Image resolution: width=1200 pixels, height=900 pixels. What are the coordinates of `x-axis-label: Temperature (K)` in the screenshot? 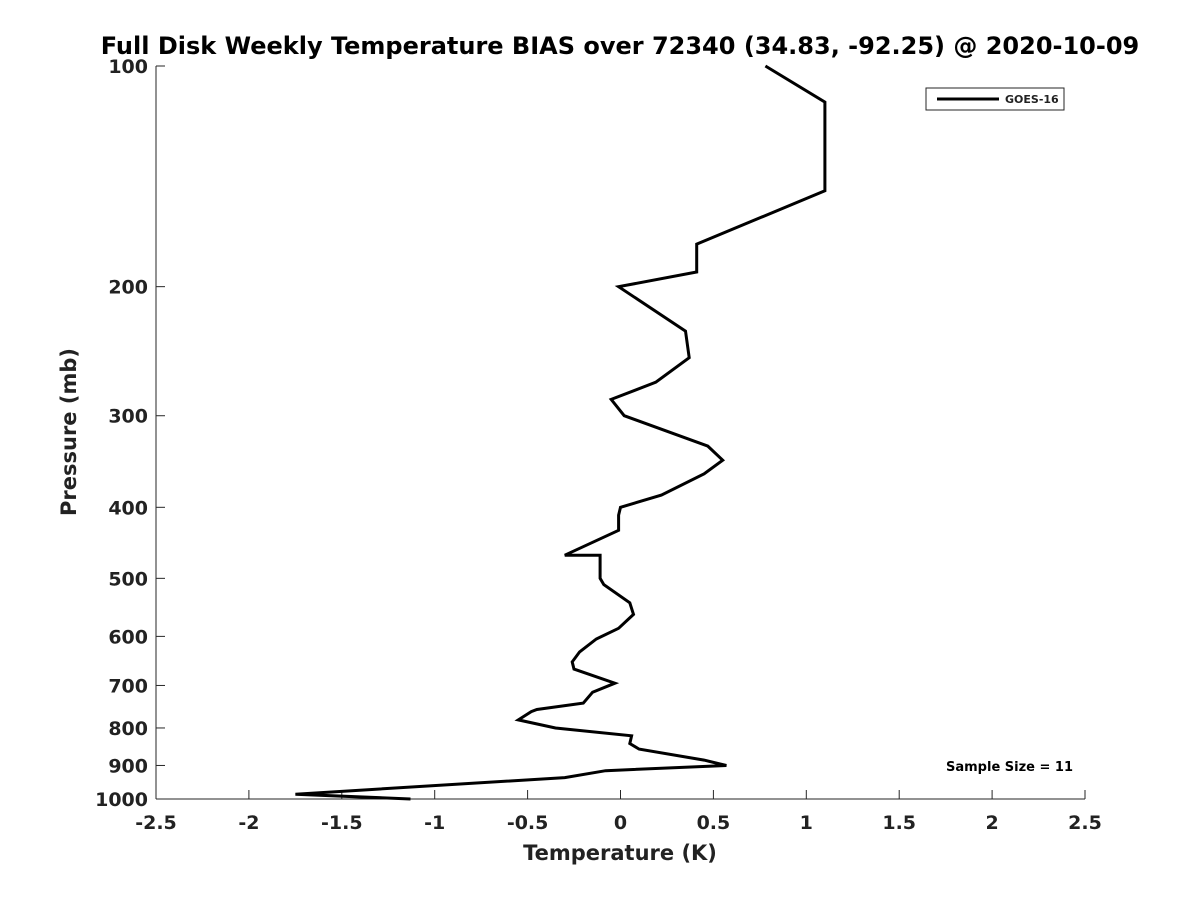 It's located at (620, 853).